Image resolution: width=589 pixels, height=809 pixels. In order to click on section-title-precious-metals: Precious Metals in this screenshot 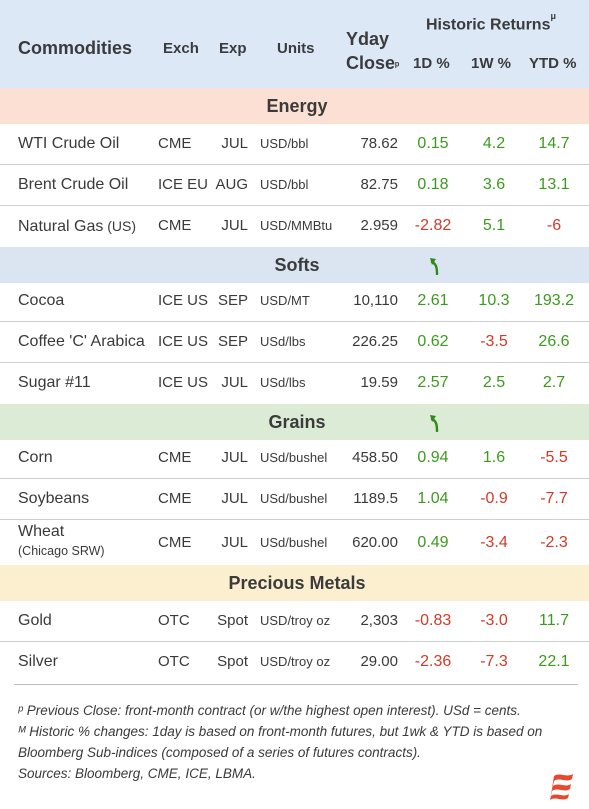, I will do `click(297, 583)`.